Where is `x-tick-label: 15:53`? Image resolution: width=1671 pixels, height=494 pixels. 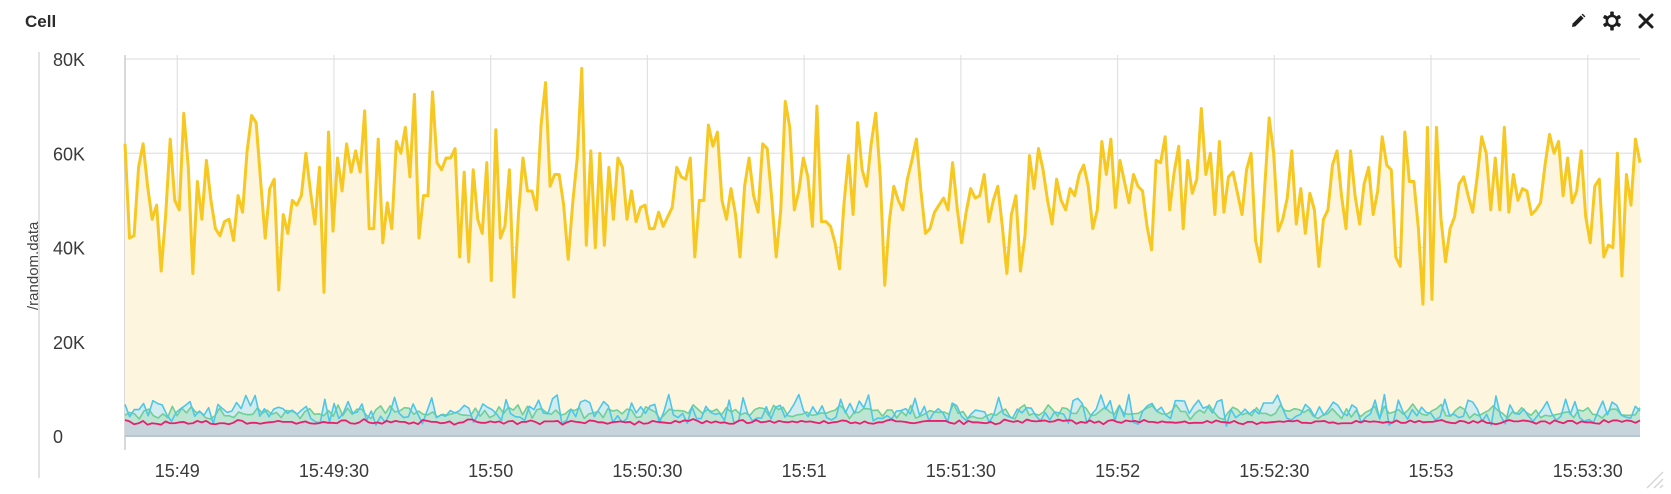 x-tick-label: 15:53 is located at coordinates (1431, 471).